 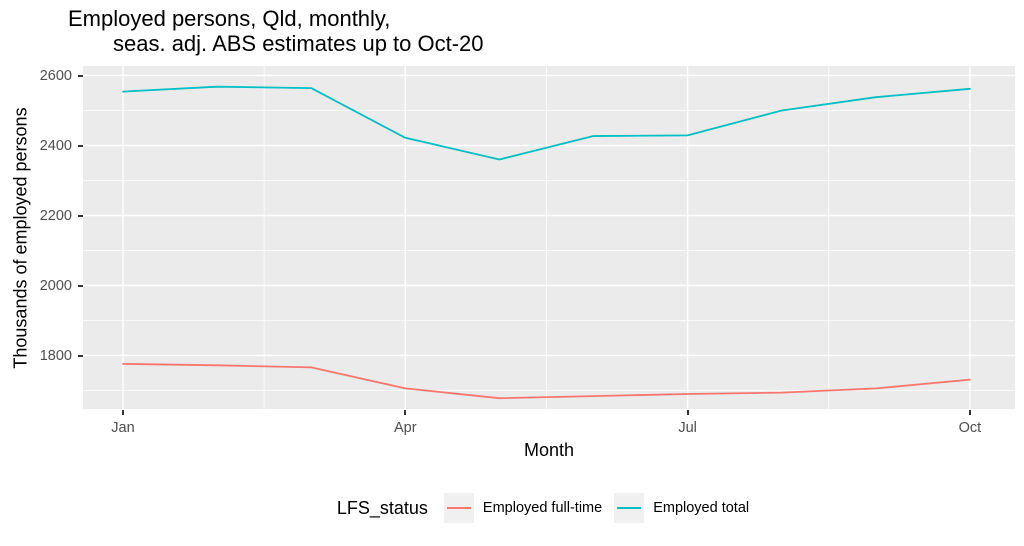 What do you see at coordinates (123, 428) in the screenshot?
I see `x-tick-label: Jan` at bounding box center [123, 428].